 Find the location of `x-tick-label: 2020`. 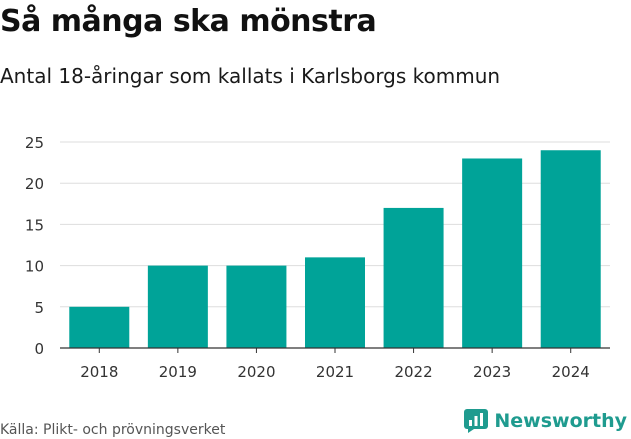

x-tick-label: 2020 is located at coordinates (256, 372).